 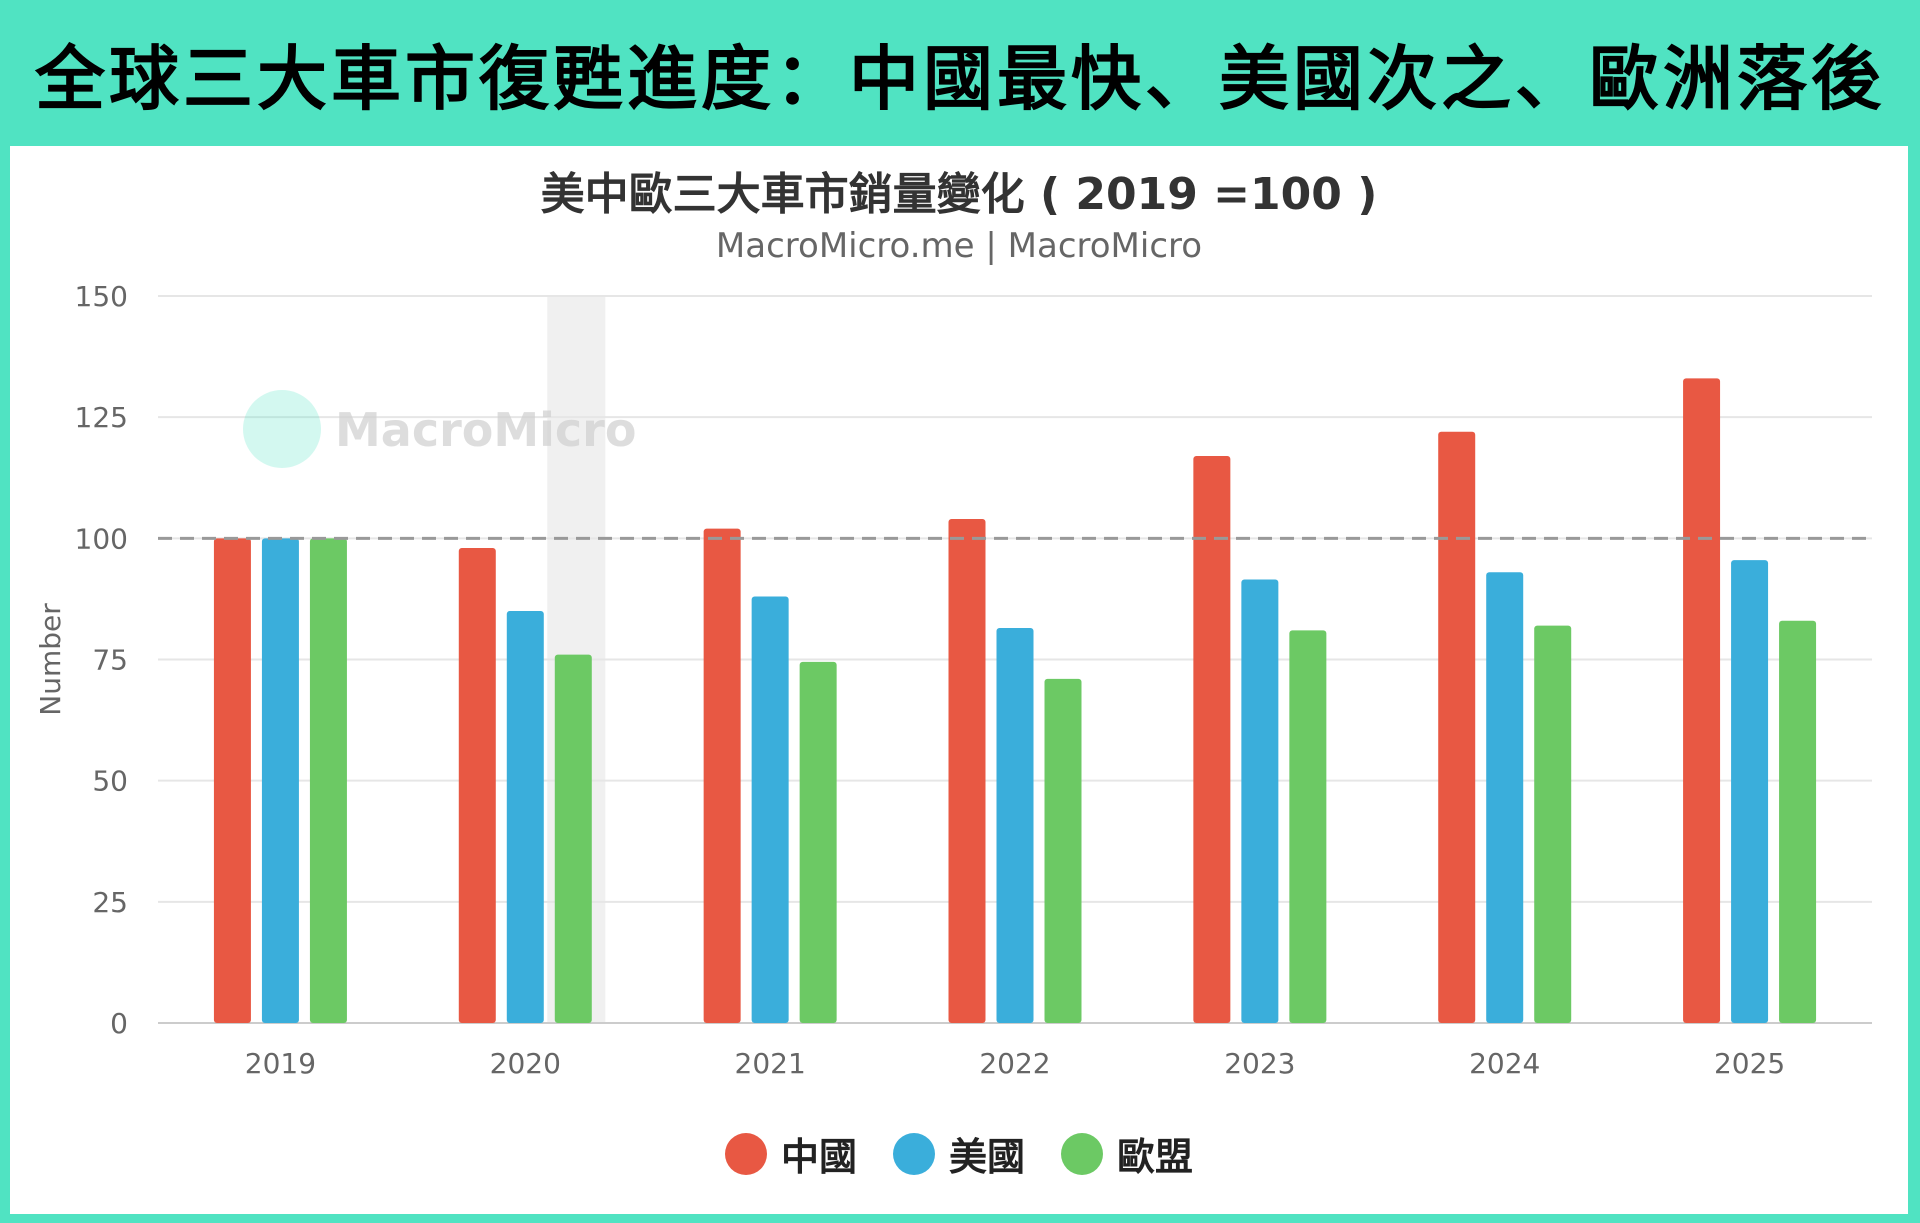 I want to click on y-tick-label: 50, so click(x=110, y=781).